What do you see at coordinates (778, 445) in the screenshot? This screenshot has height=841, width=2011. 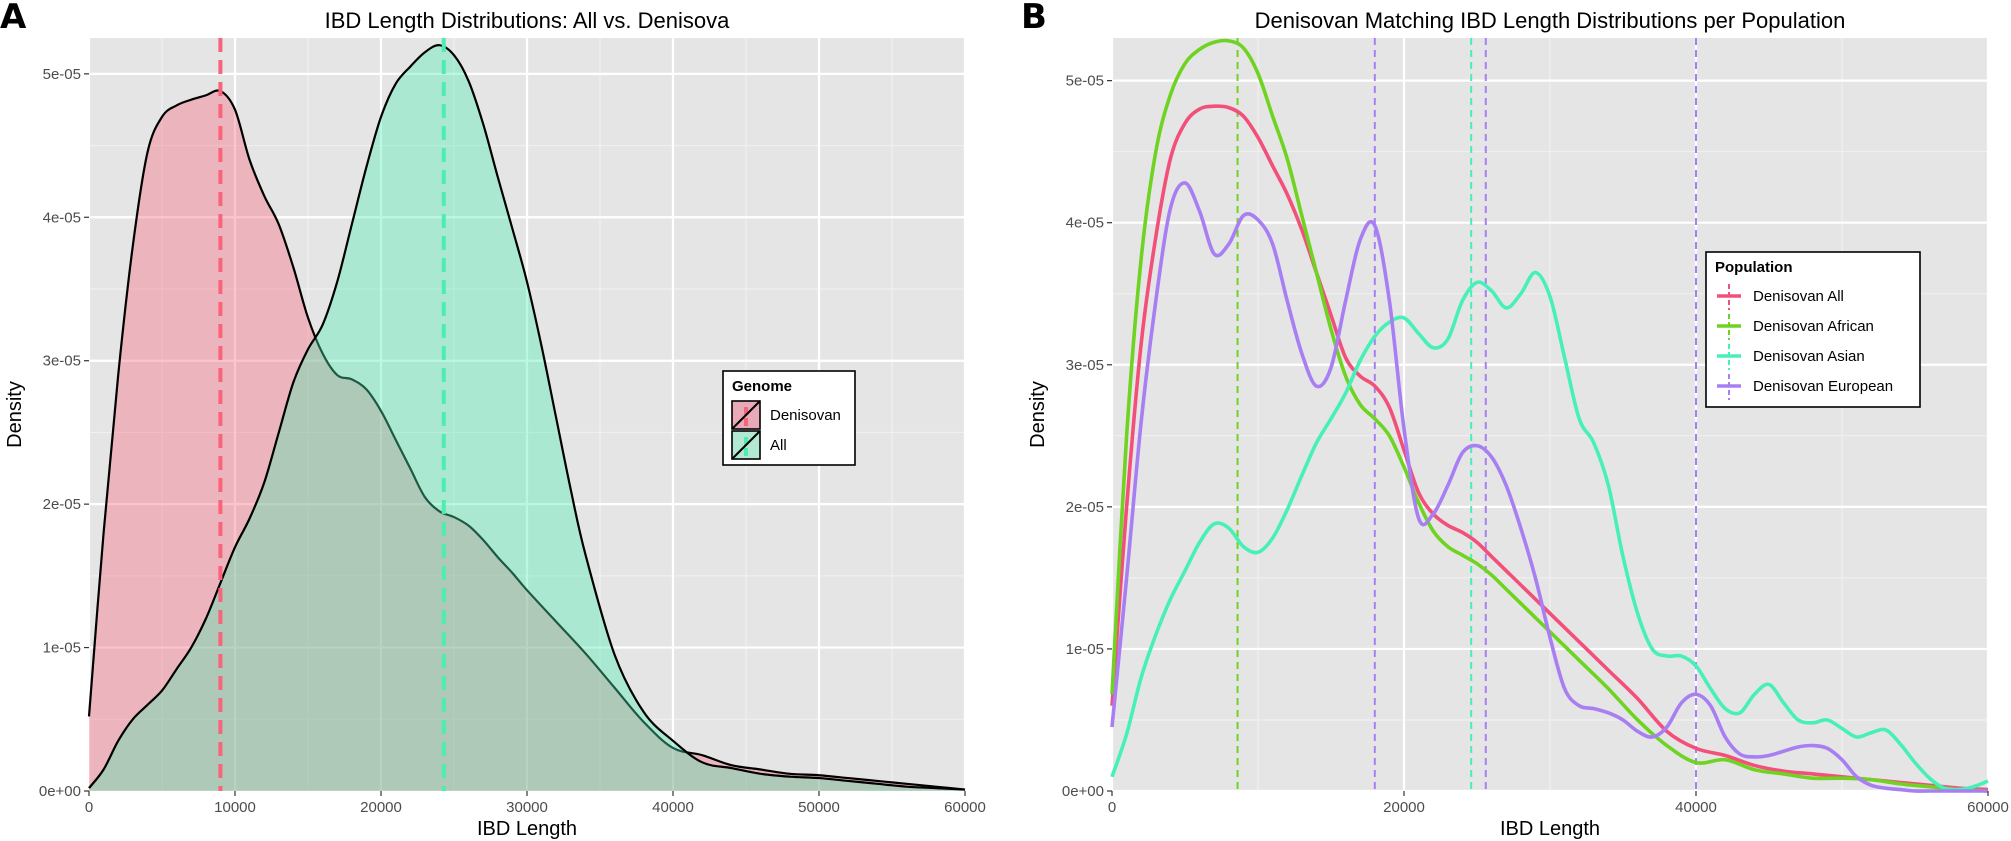 I see `panel-a-legend-label-all: All` at bounding box center [778, 445].